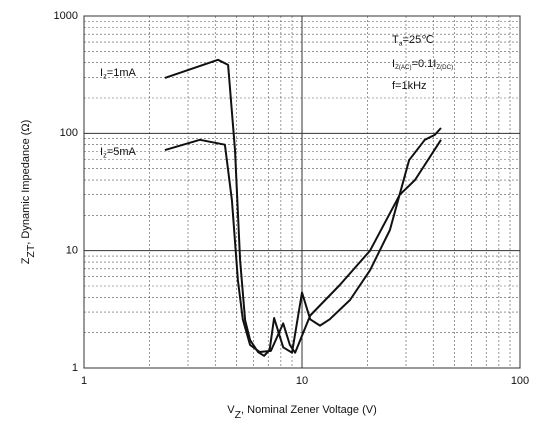 Image resolution: width=536 pixels, height=425 pixels. I want to click on y-axis-label-part: ZT, so click(31, 250).